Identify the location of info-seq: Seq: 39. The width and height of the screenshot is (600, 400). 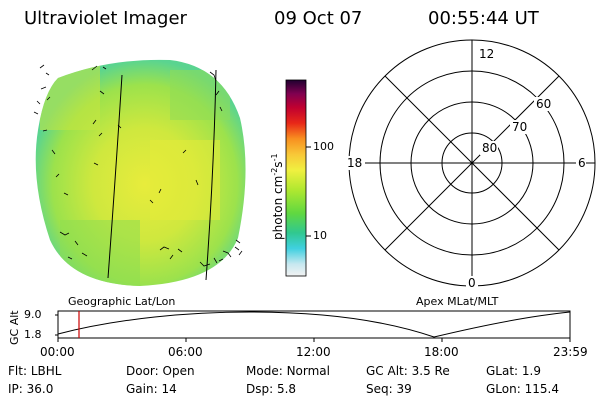
(389, 389).